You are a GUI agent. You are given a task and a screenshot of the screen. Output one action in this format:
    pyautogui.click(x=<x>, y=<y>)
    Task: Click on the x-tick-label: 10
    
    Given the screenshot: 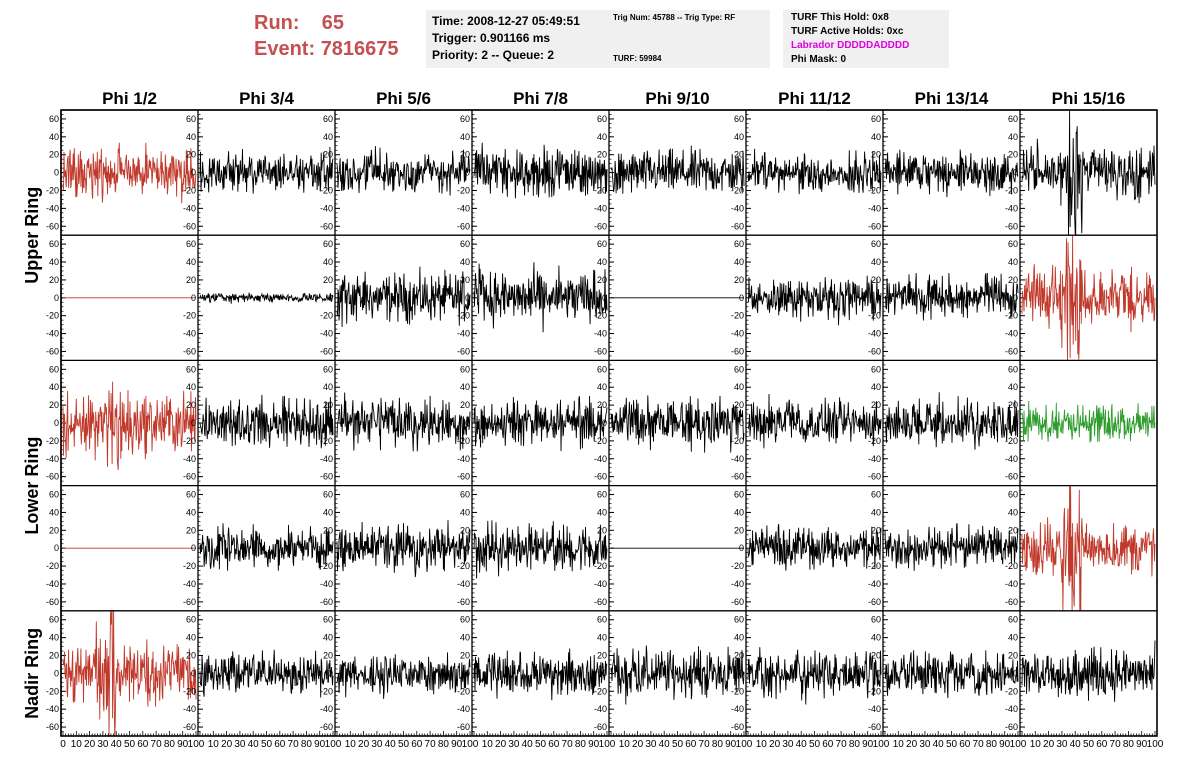 What is the action you would take?
    pyautogui.click(x=488, y=744)
    